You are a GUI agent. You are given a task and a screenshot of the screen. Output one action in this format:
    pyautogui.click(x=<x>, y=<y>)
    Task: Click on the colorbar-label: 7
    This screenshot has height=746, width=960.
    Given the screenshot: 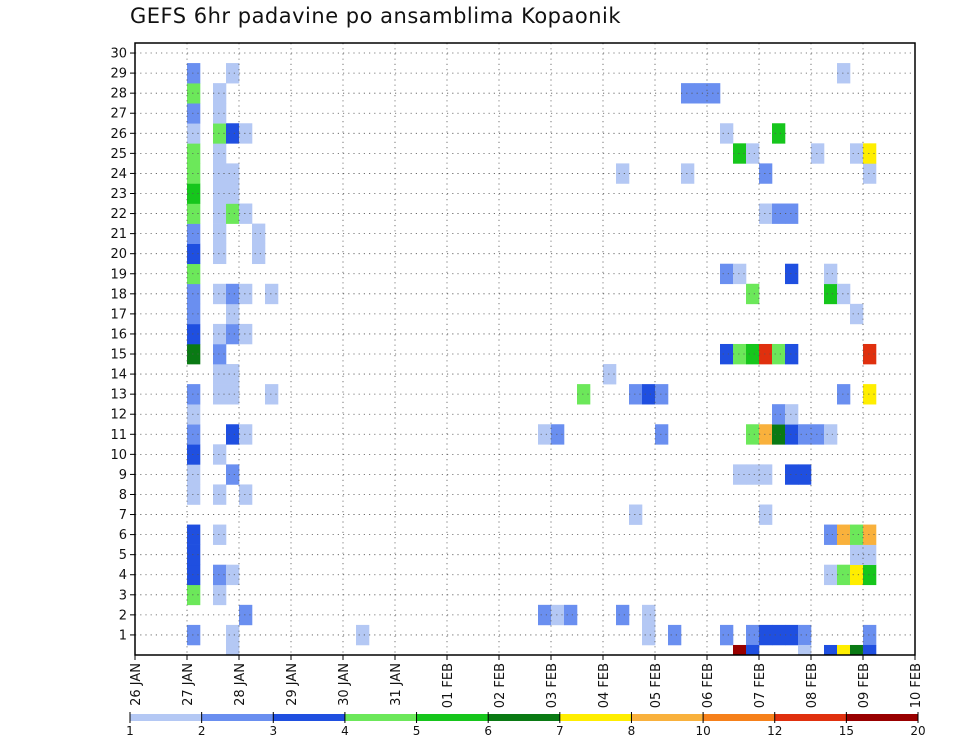 What is the action you would take?
    pyautogui.click(x=560, y=731)
    